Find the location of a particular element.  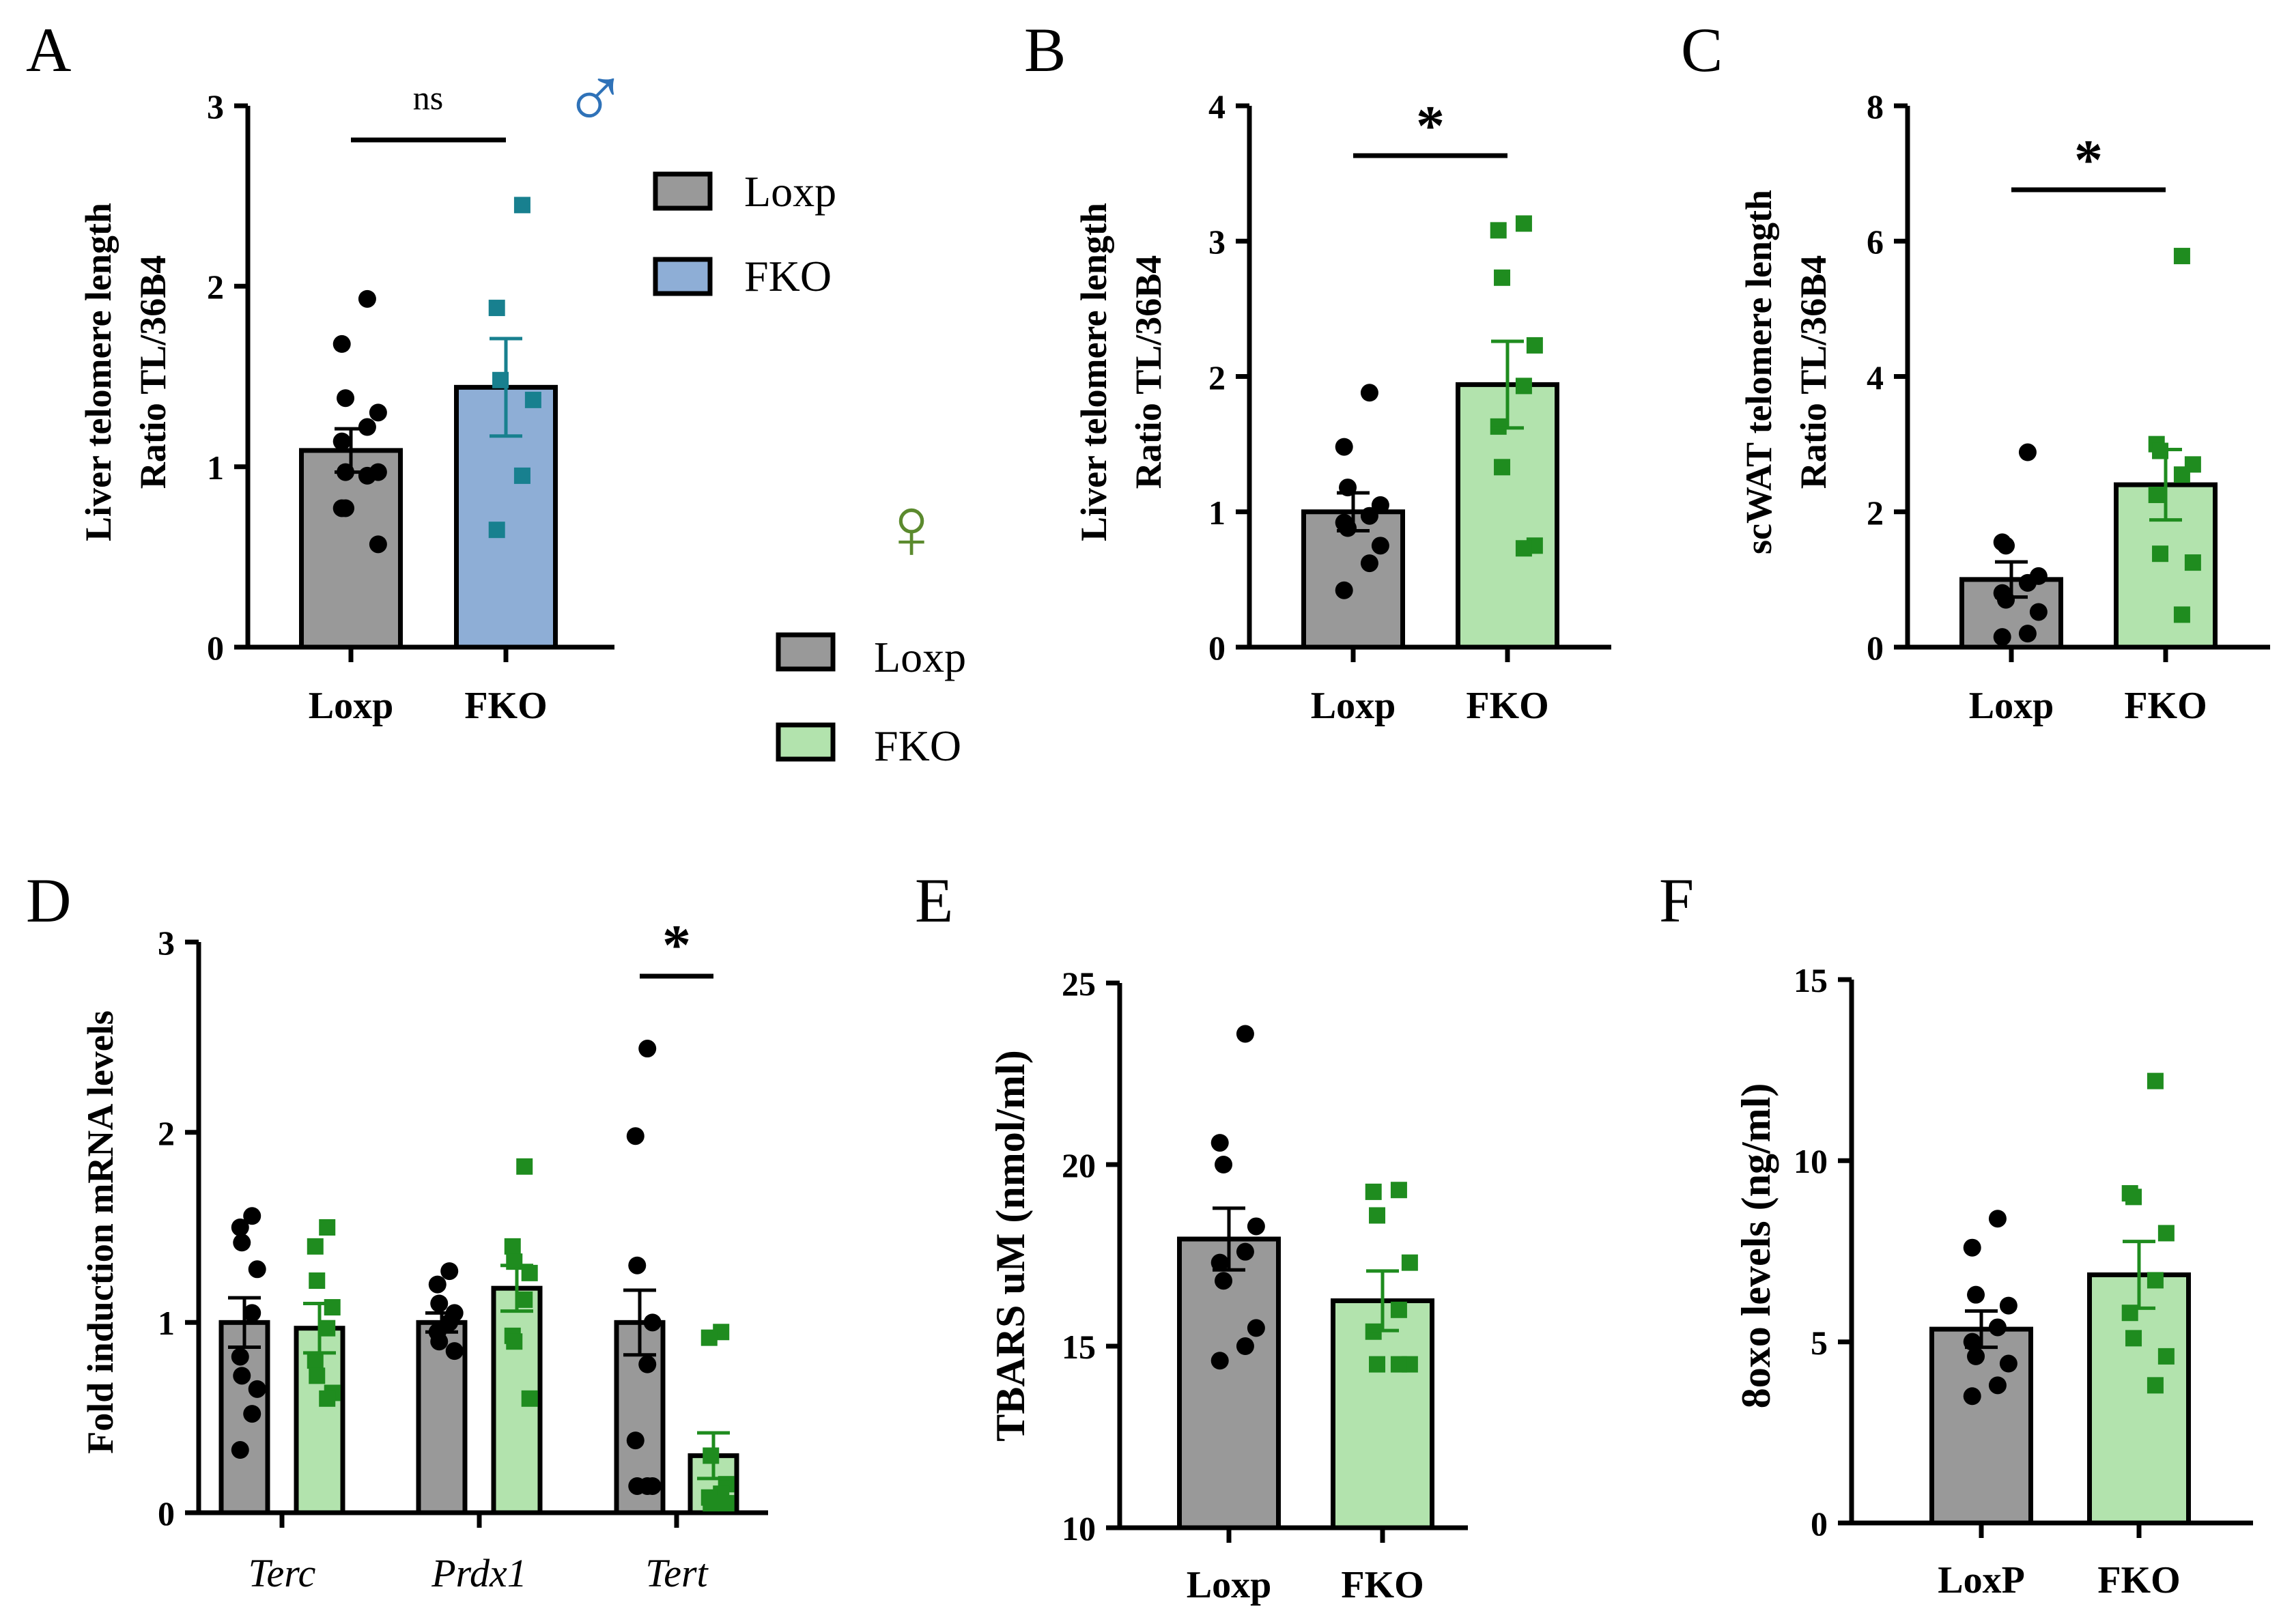

svg-text: Liver telomere length is located at coordinates (1093, 372).